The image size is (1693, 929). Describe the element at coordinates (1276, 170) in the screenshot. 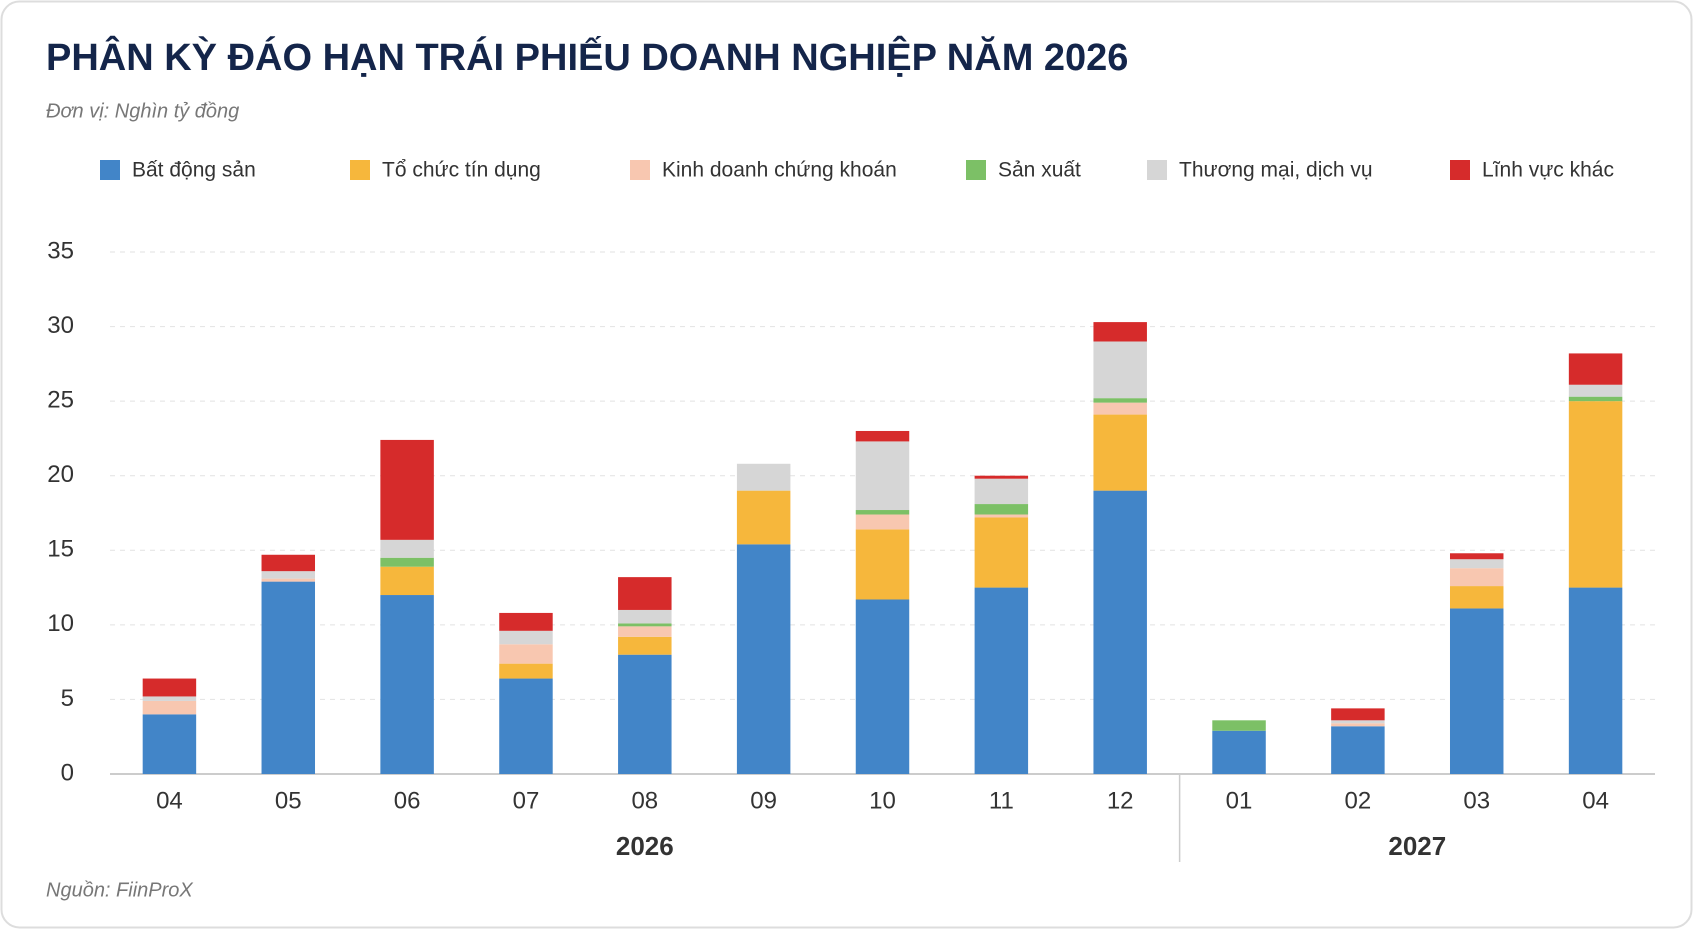

I see `legend-label: Thương mại, dịch vụ` at that location.